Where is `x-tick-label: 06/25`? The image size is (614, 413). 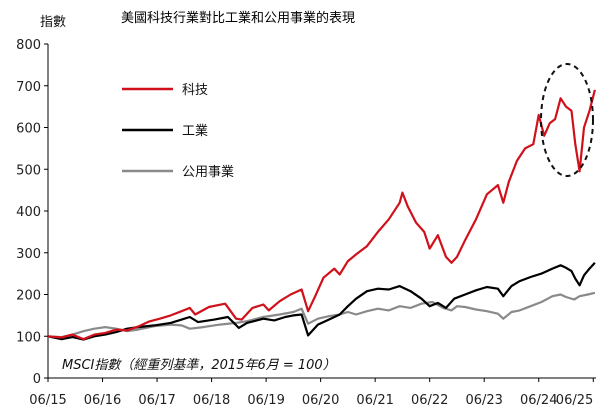 x-tick-label: 06/25 is located at coordinates (574, 400).